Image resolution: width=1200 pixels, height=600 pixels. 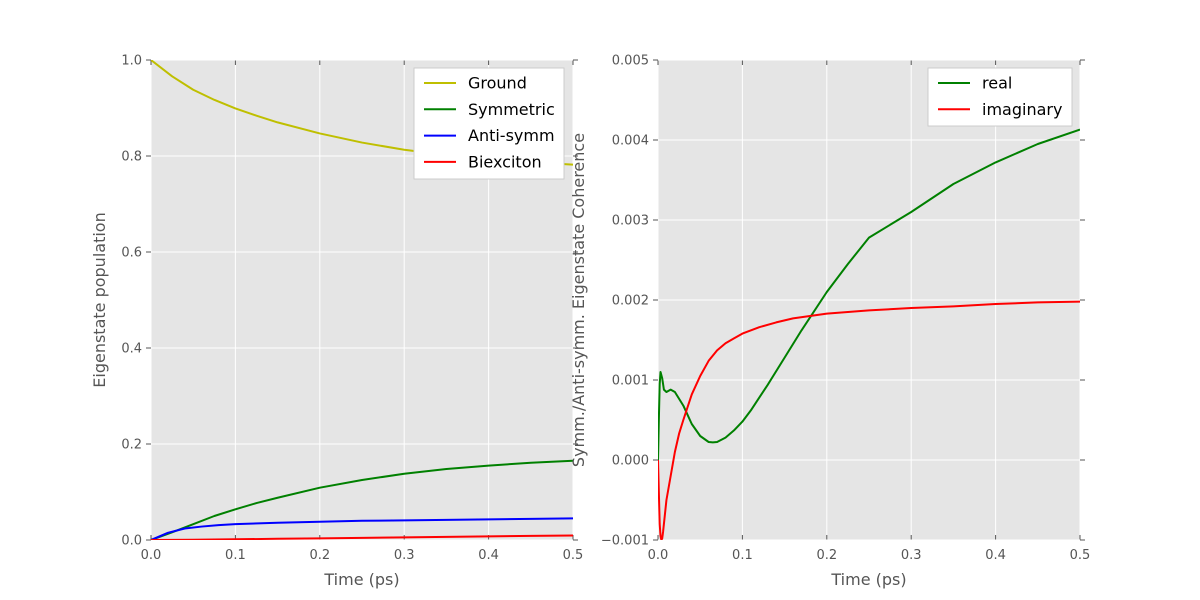 What do you see at coordinates (131, 541) in the screenshot?
I see `y-tick-label: 0.0` at bounding box center [131, 541].